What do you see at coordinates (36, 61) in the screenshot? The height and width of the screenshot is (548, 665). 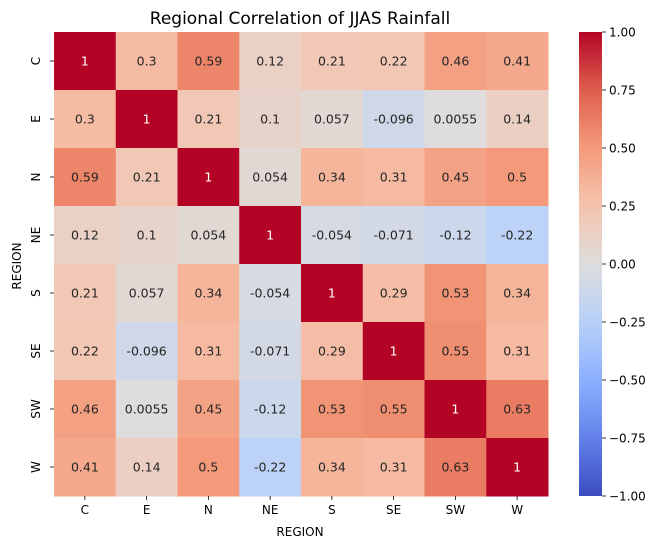 I see `y-tick-label: C` at bounding box center [36, 61].